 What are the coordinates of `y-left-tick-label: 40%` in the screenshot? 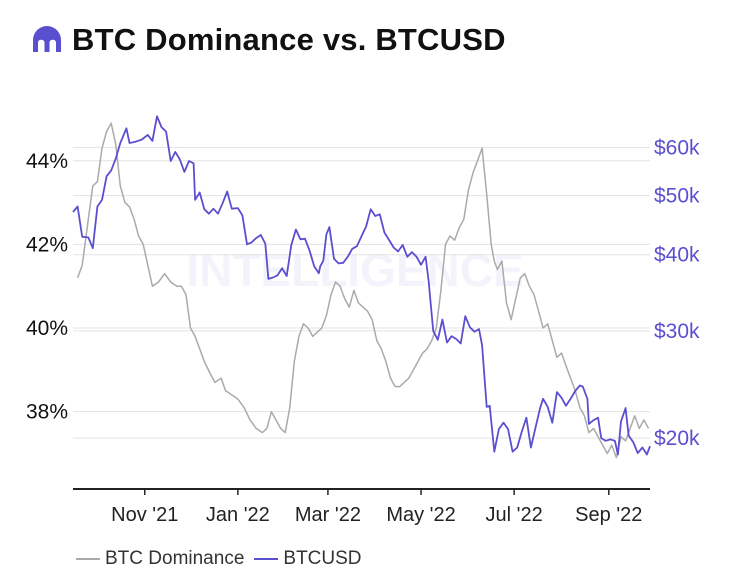 It's located at (47, 328).